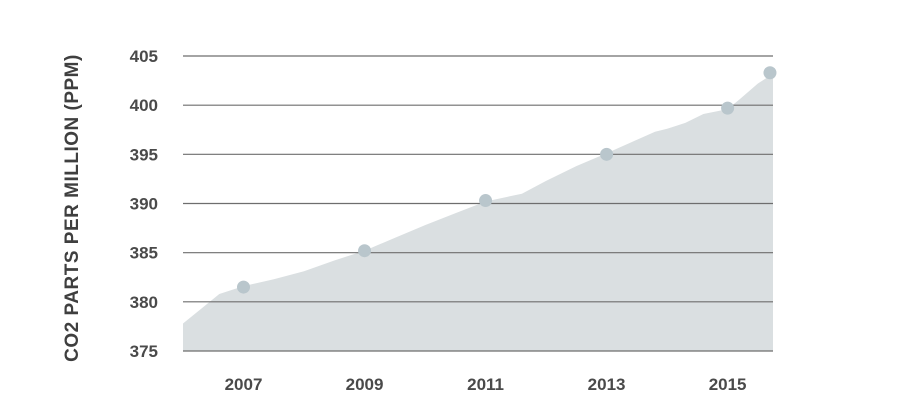 Image resolution: width=913 pixels, height=409 pixels. Describe the element at coordinates (728, 384) in the screenshot. I see `x-tick-label: 2015` at that location.